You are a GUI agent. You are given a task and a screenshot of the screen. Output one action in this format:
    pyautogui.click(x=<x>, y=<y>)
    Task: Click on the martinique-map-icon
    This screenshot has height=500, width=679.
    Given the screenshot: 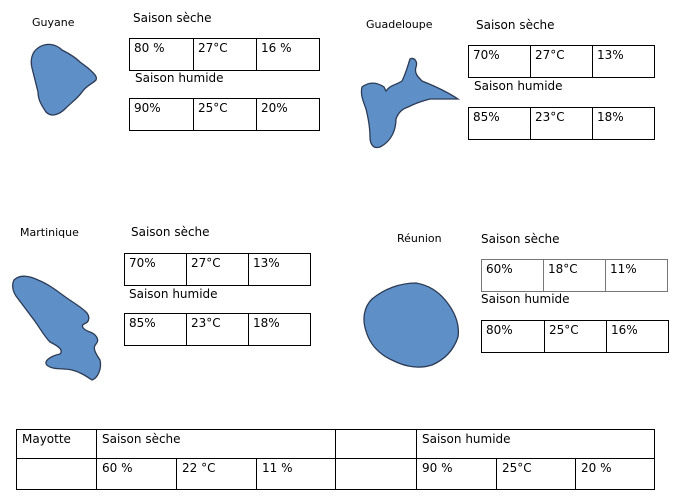 What is the action you would take?
    pyautogui.click(x=57, y=328)
    